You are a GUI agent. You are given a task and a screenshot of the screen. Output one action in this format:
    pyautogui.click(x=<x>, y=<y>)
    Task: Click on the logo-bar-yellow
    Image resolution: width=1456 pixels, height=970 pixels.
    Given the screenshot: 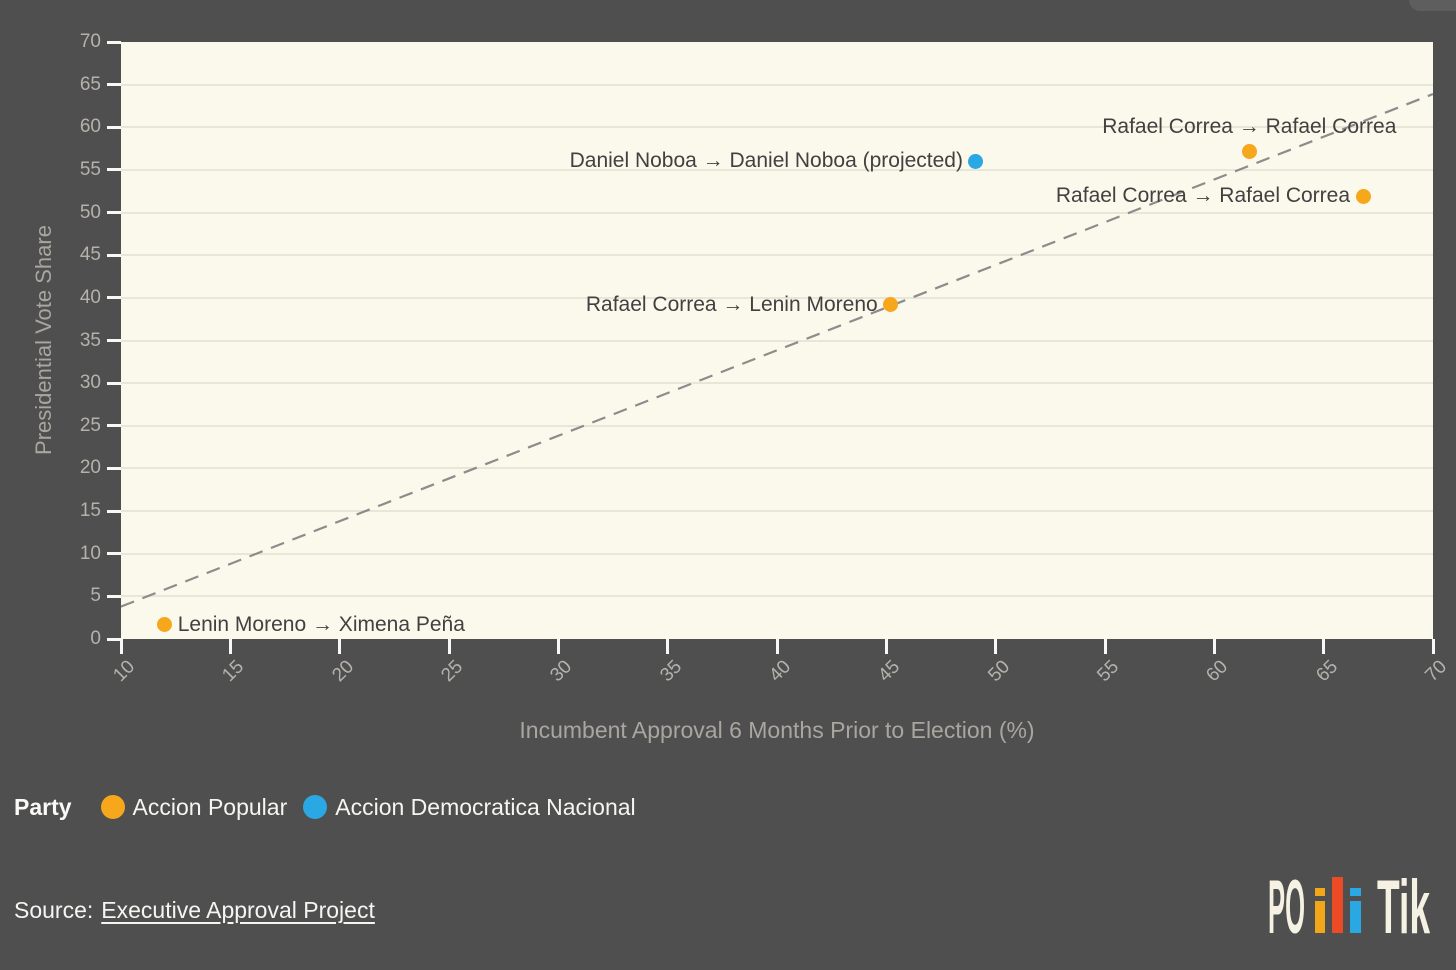 What is the action you would take?
    pyautogui.click(x=1320, y=917)
    